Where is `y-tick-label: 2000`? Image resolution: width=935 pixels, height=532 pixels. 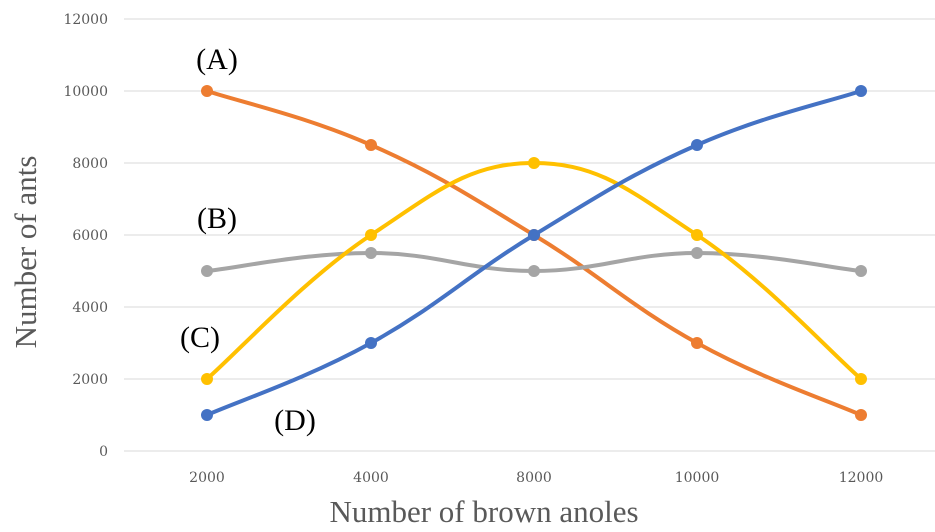
y-tick-label: 2000 is located at coordinates (90, 380).